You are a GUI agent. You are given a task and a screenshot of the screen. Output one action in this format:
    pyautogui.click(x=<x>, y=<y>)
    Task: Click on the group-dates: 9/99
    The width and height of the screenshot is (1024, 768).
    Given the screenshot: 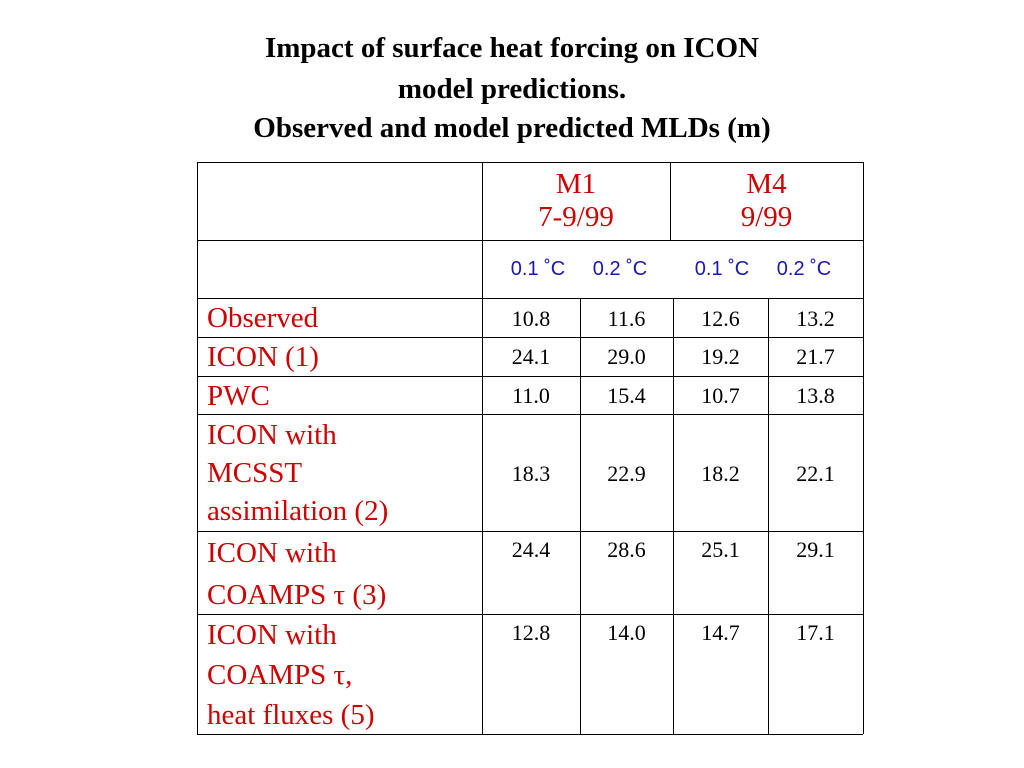 What is the action you would take?
    pyautogui.click(x=766, y=217)
    